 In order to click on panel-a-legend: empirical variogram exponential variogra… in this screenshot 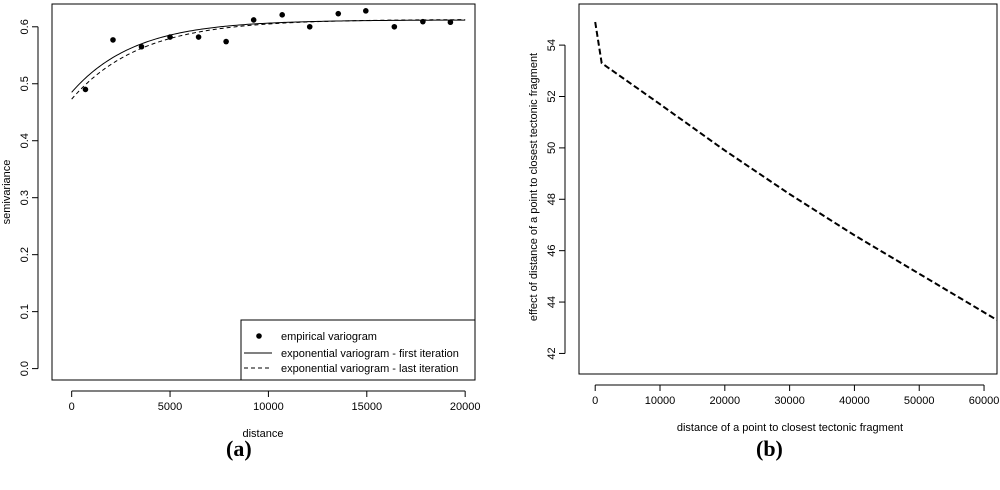, I will do `click(358, 350)`.